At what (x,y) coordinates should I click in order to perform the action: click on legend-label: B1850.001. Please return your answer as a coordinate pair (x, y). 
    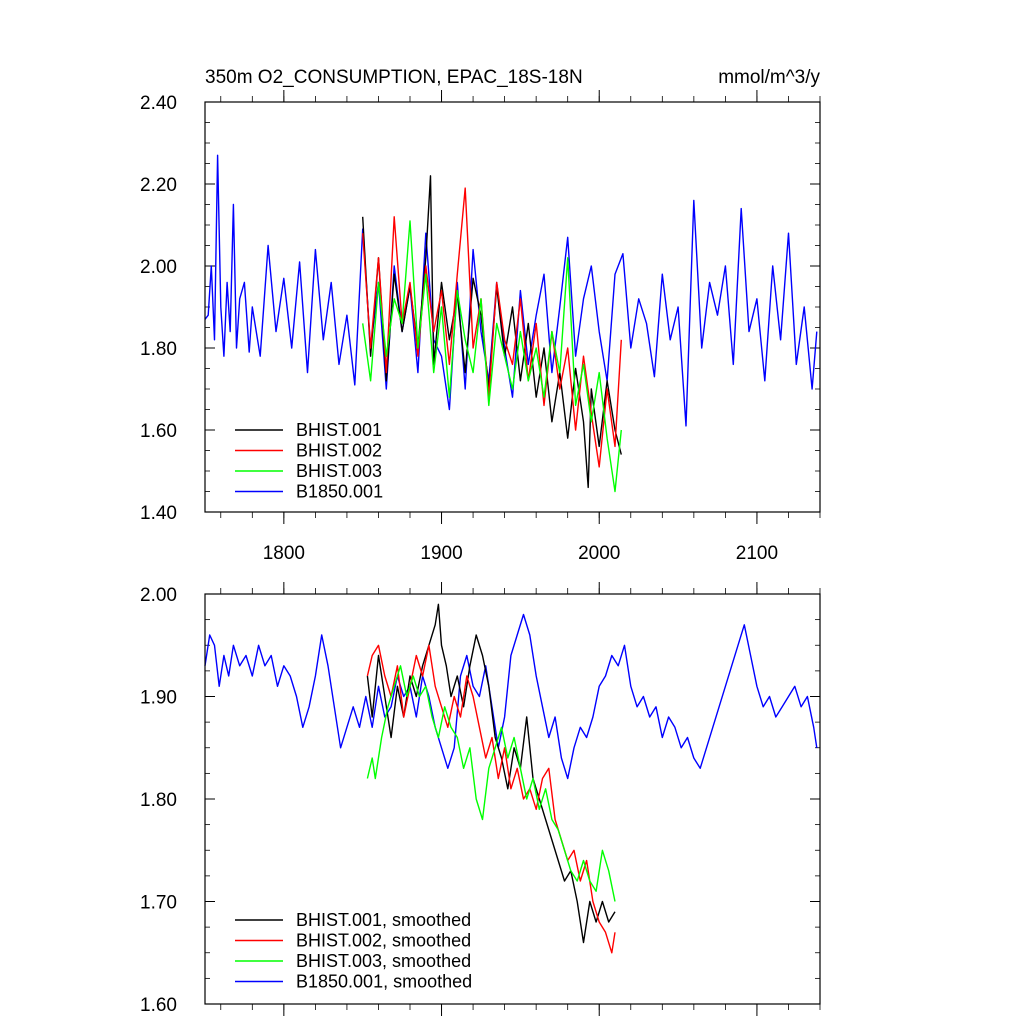
    Looking at the image, I should click on (339, 492).